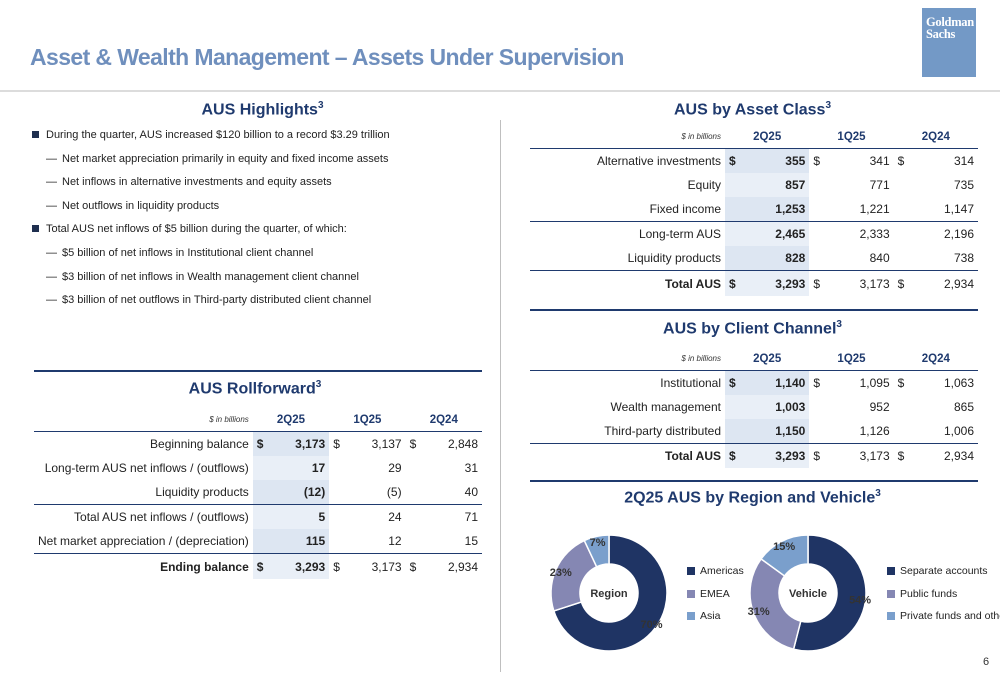  Describe the element at coordinates (963, 258) in the screenshot. I see `value-cell: 738` at that location.